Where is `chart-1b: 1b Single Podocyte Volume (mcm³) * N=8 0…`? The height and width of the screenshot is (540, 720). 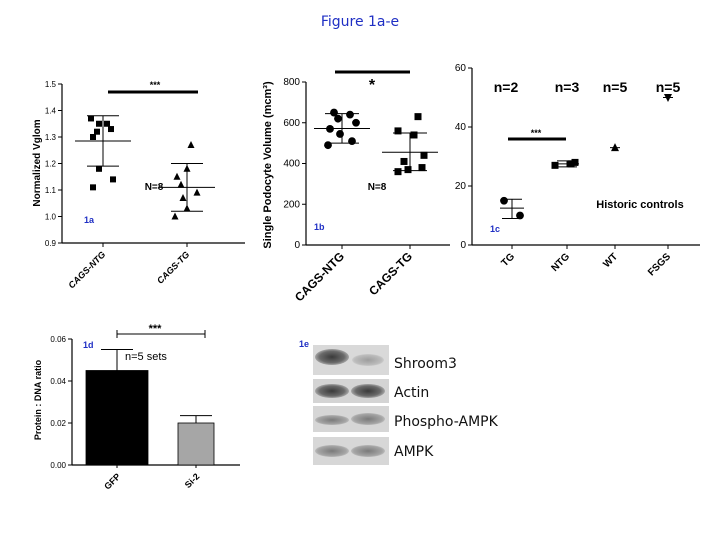 chart-1b: 1b Single Podocyte Volume (mcm³) * N=8 0… is located at coordinates (356, 187).